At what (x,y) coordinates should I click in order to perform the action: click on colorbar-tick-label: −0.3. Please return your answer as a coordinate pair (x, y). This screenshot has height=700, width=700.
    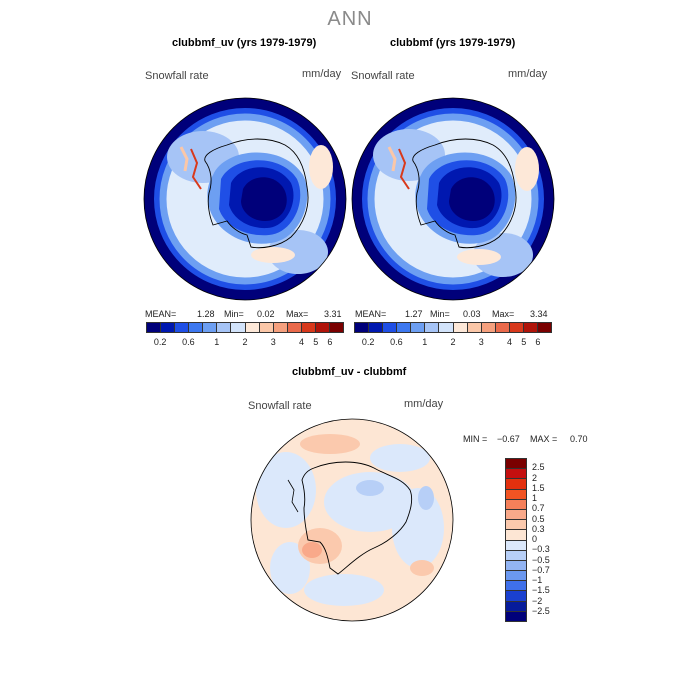
    Looking at the image, I should click on (541, 549).